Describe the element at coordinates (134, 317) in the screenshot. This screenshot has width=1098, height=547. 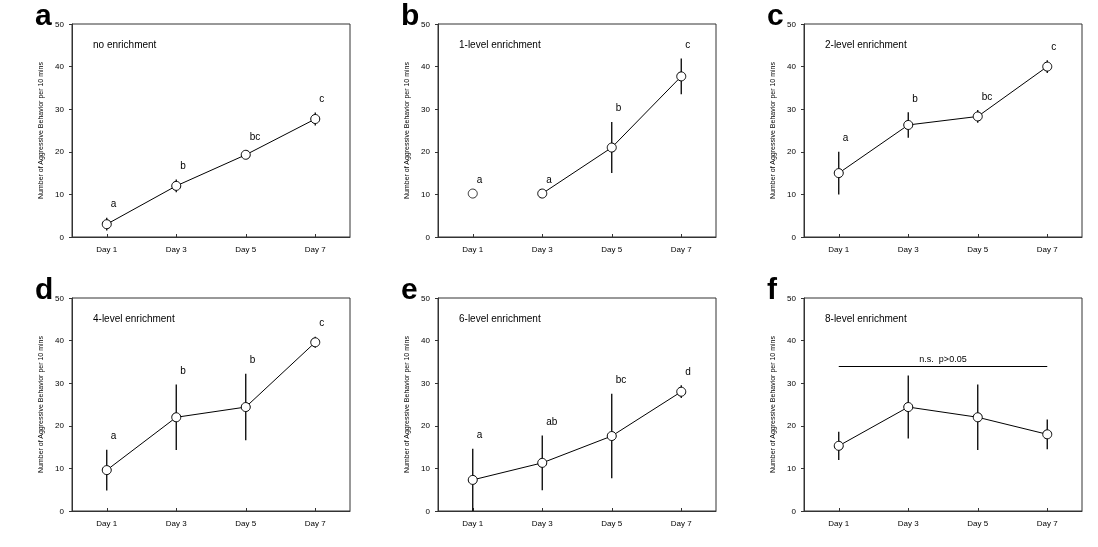
I see `text: 4-level enrichment` at that location.